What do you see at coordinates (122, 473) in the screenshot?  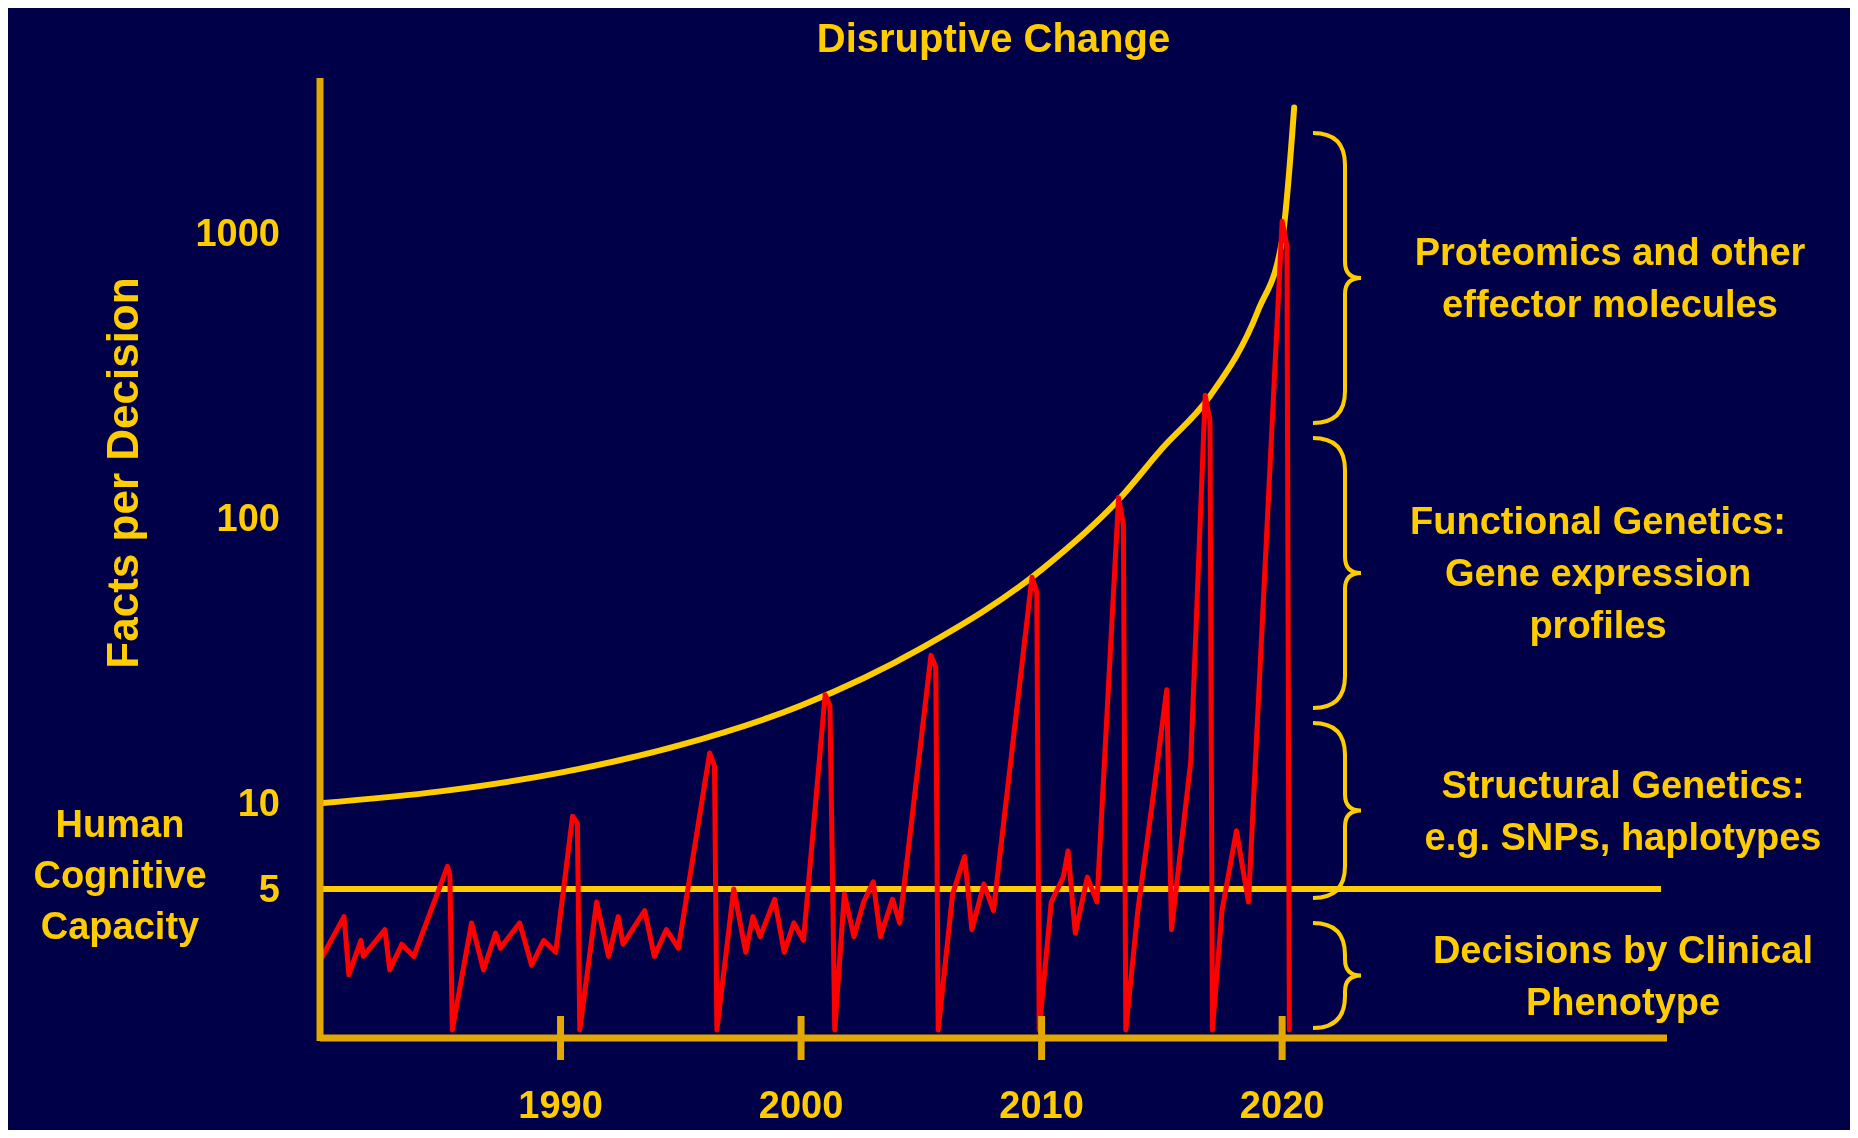 I see `y-axis-title: Facts per Decision` at bounding box center [122, 473].